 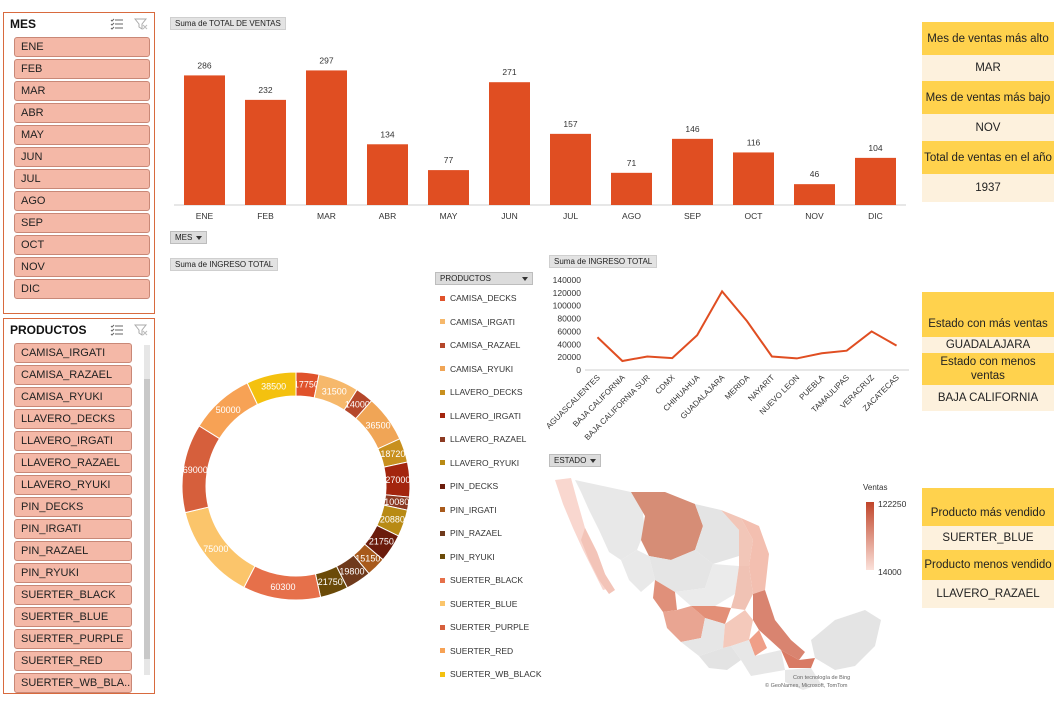 I want to click on legend-item-llavero-decks: LLAVERO_DECKS, so click(x=481, y=392).